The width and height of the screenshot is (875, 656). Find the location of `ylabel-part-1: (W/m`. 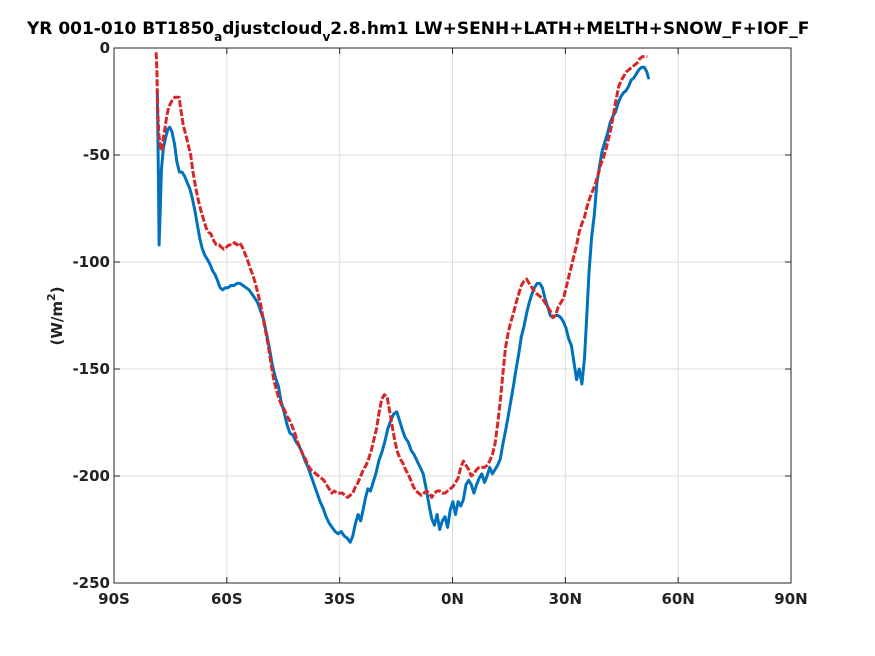

ylabel-part-1: (W/m is located at coordinates (57, 323).